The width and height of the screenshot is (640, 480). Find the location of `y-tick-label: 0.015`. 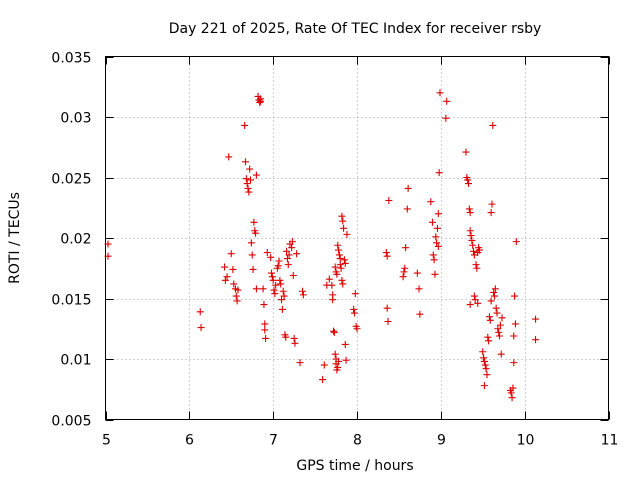

y-tick-label: 0.015 is located at coordinates (71, 301).